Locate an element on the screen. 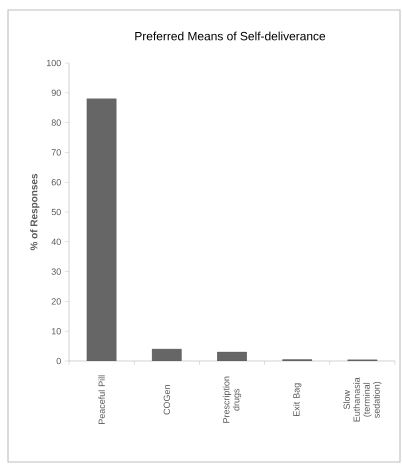 This screenshot has height=464, width=402. y-tick-label: 20 is located at coordinates (56, 301).